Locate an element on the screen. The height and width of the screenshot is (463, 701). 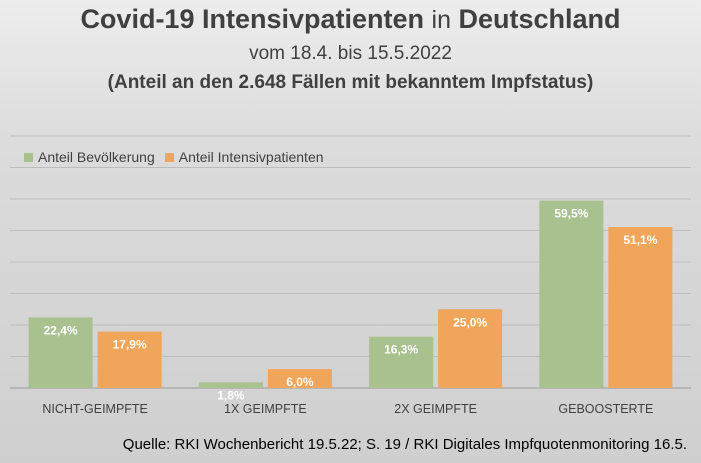
data-label: 16,3% is located at coordinates (401, 350).